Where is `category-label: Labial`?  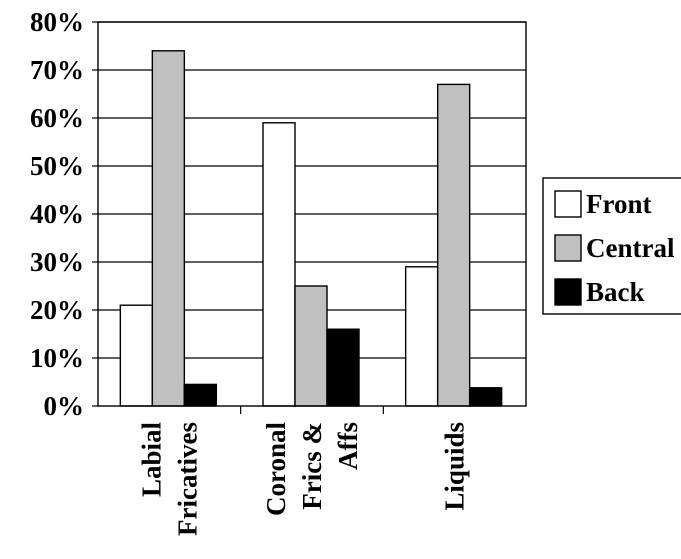 category-label: Labial is located at coordinates (151, 460).